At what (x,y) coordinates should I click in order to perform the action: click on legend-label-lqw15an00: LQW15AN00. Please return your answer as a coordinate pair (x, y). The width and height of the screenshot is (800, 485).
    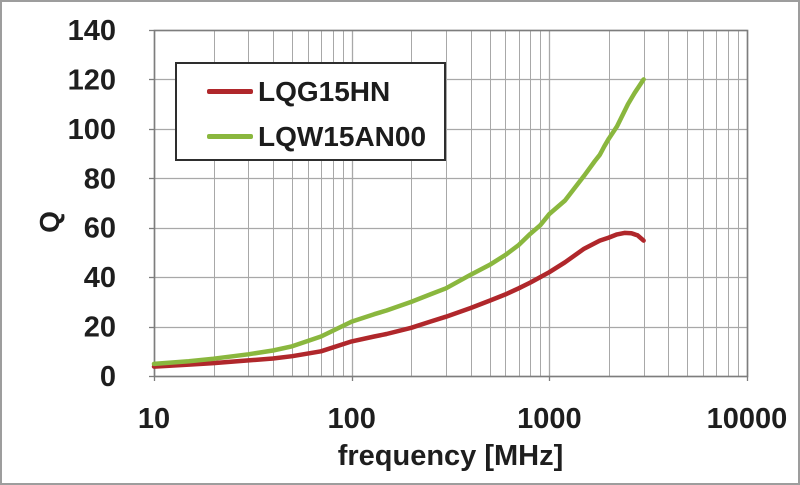
    Looking at the image, I should click on (342, 136).